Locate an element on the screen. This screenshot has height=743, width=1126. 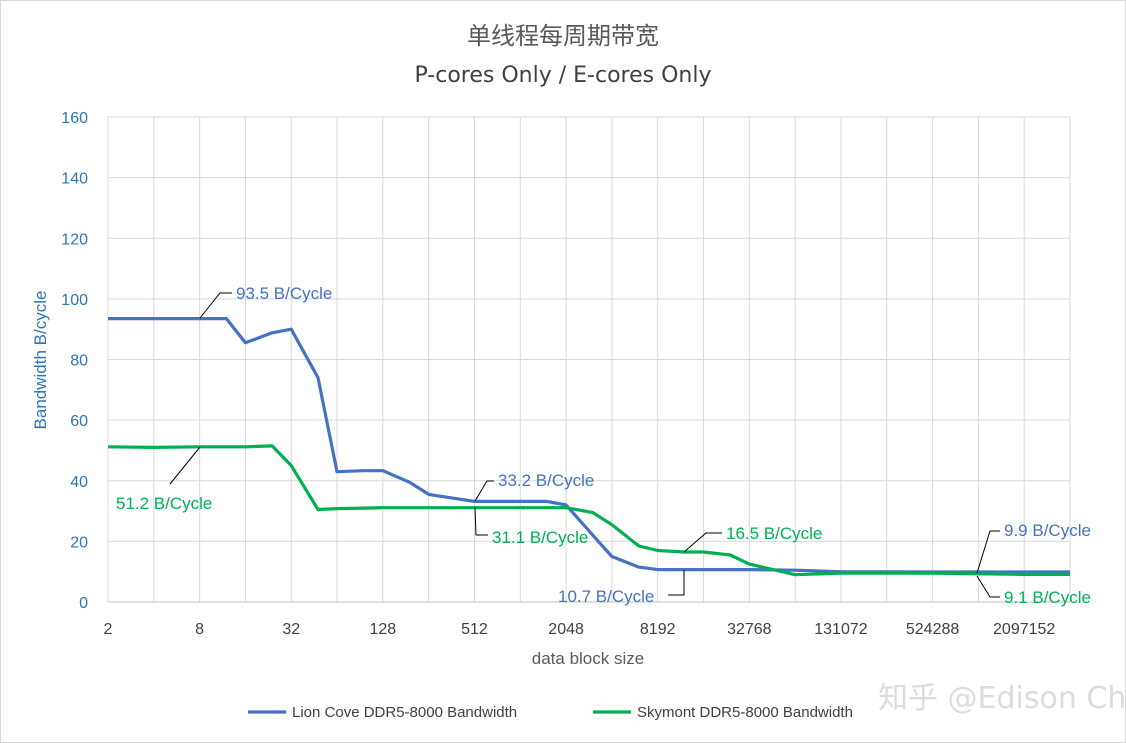
y-tick-label: 140 is located at coordinates (74, 179).